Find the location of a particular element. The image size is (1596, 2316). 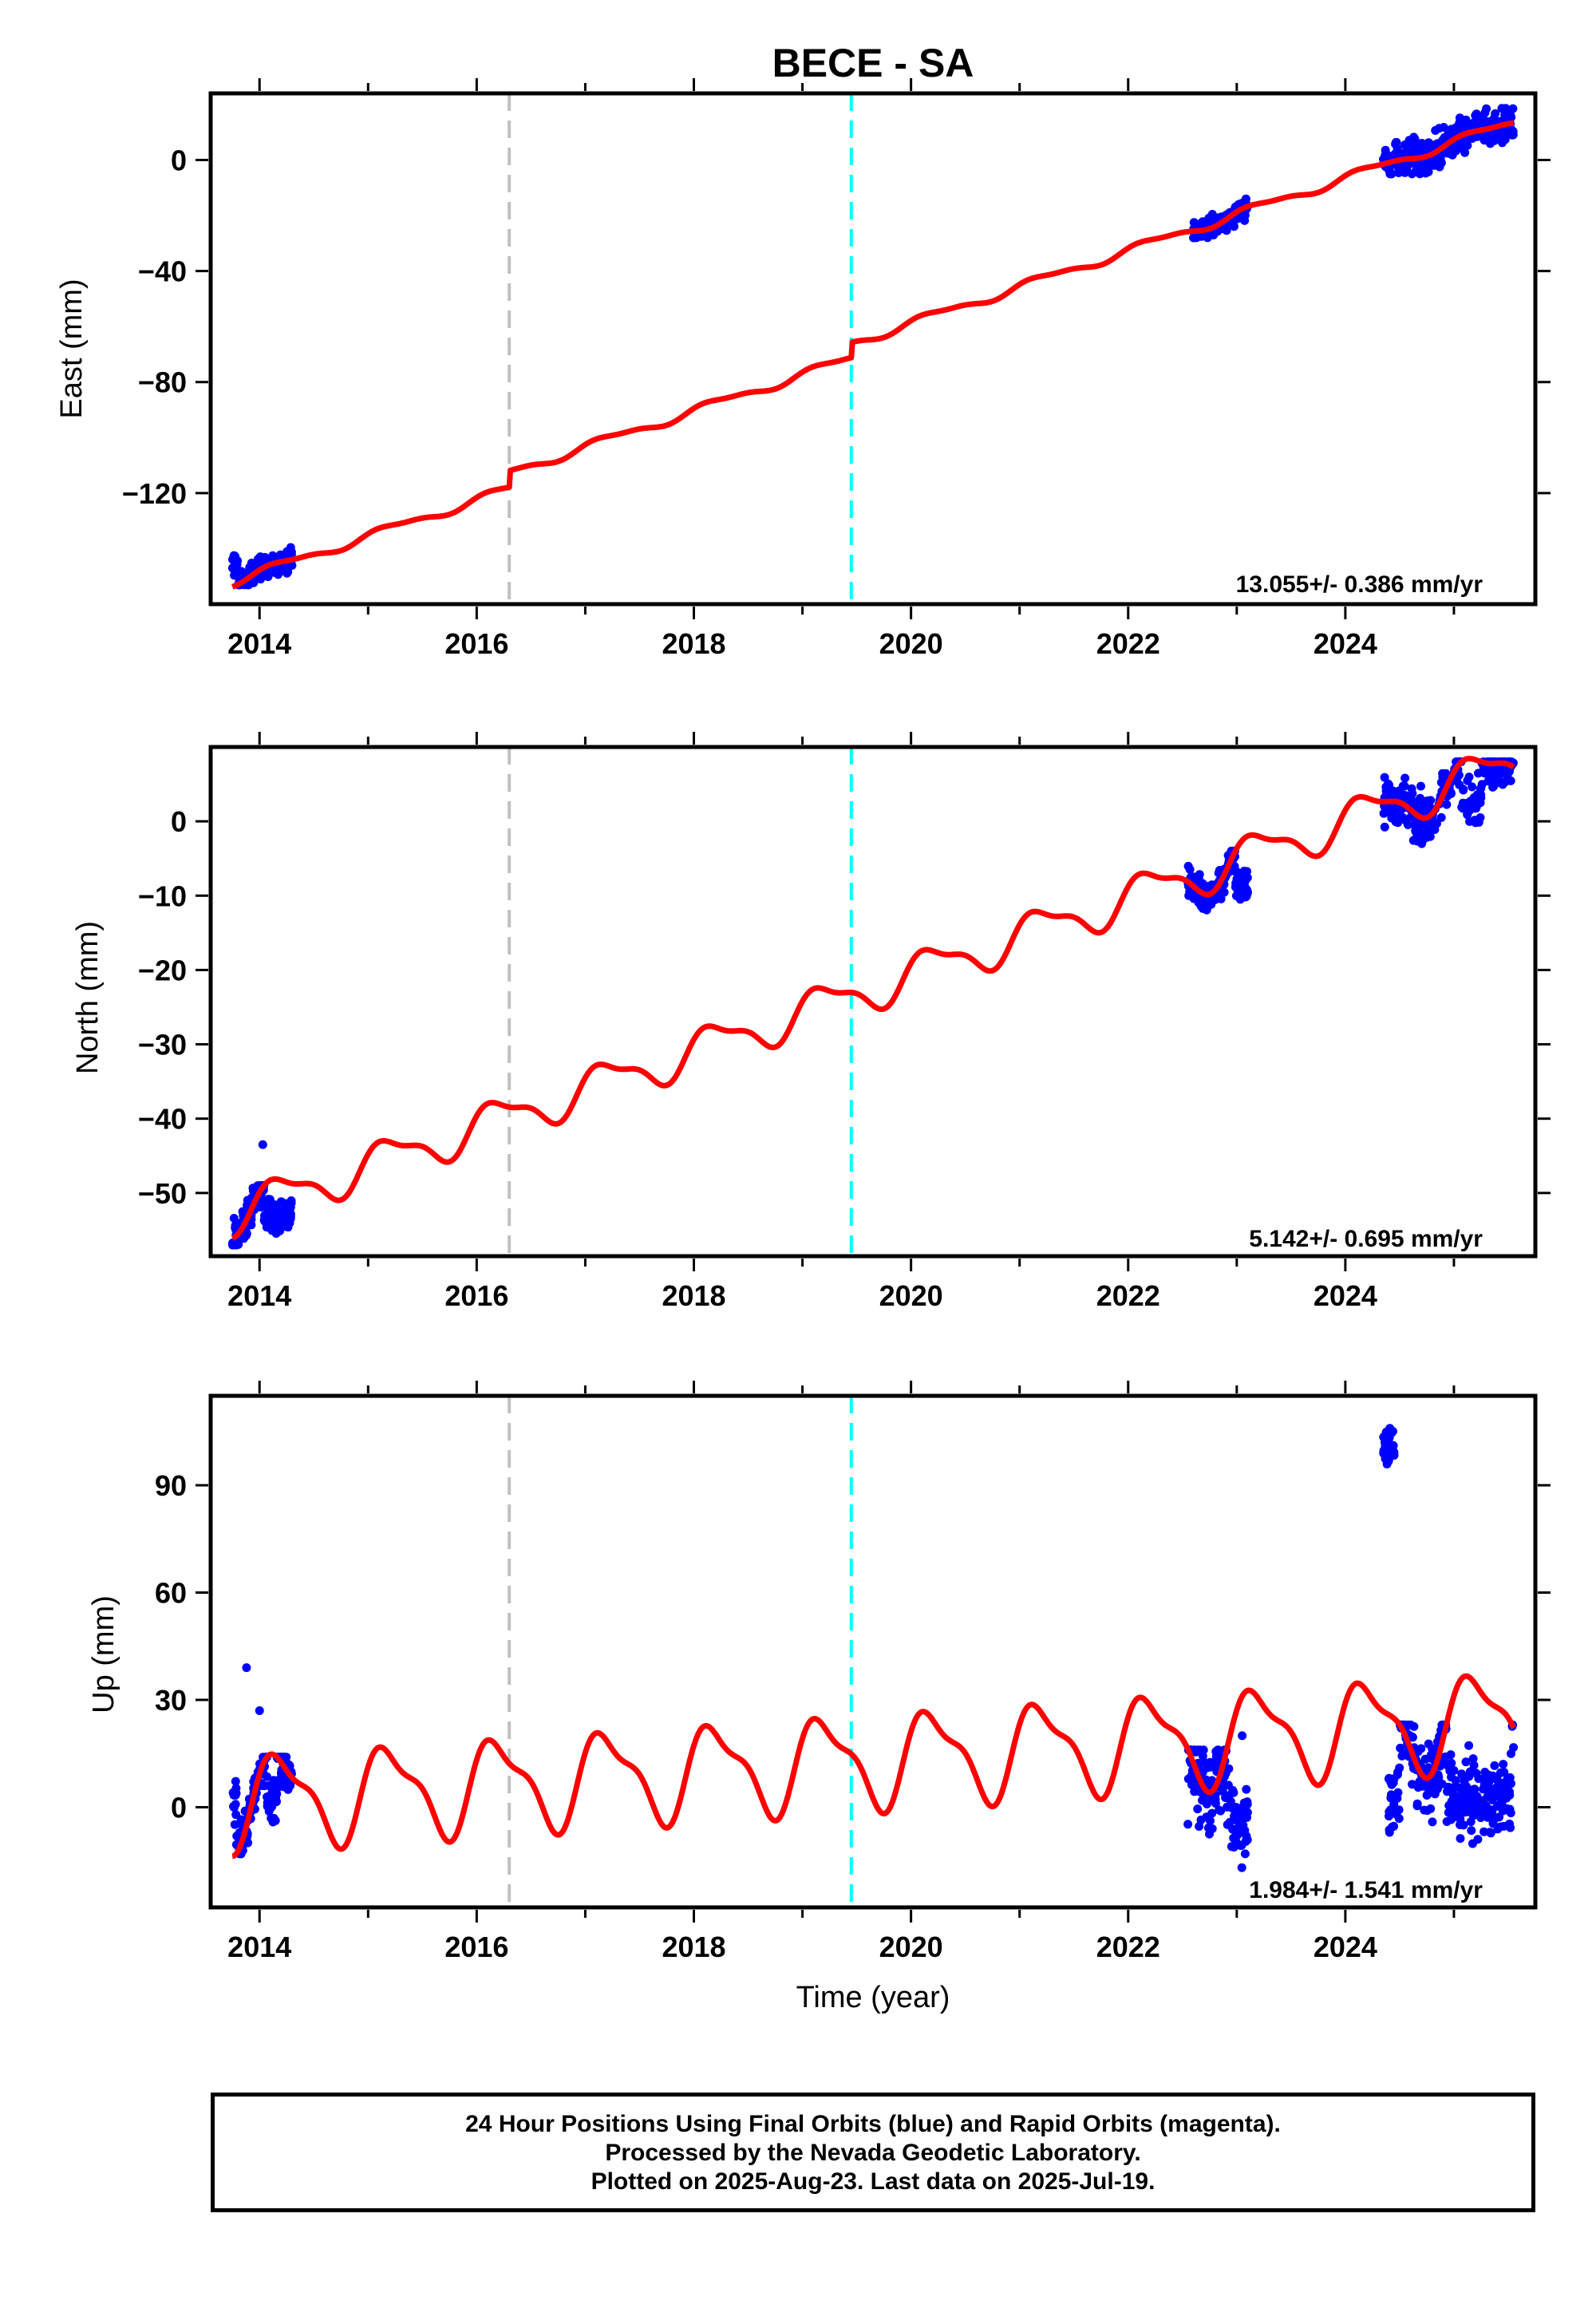

north-rate-label: 5.142+/- 0.695 mm/yr is located at coordinates (1366, 1239).